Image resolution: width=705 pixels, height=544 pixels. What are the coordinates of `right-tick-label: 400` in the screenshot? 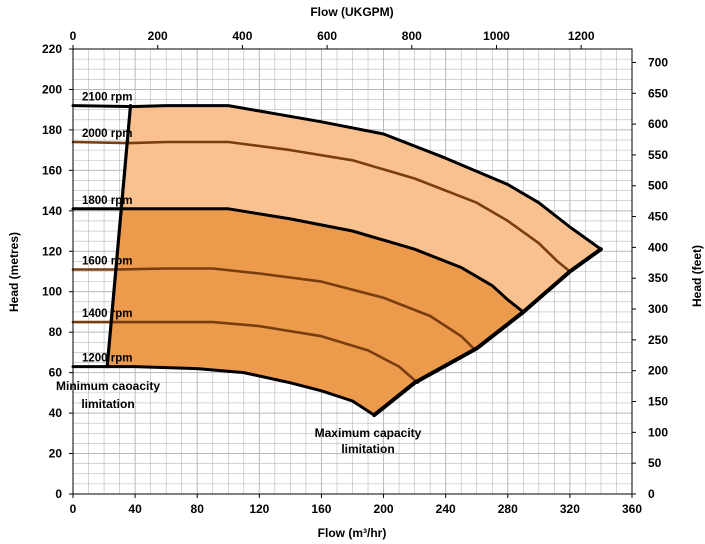 It's located at (658, 247).